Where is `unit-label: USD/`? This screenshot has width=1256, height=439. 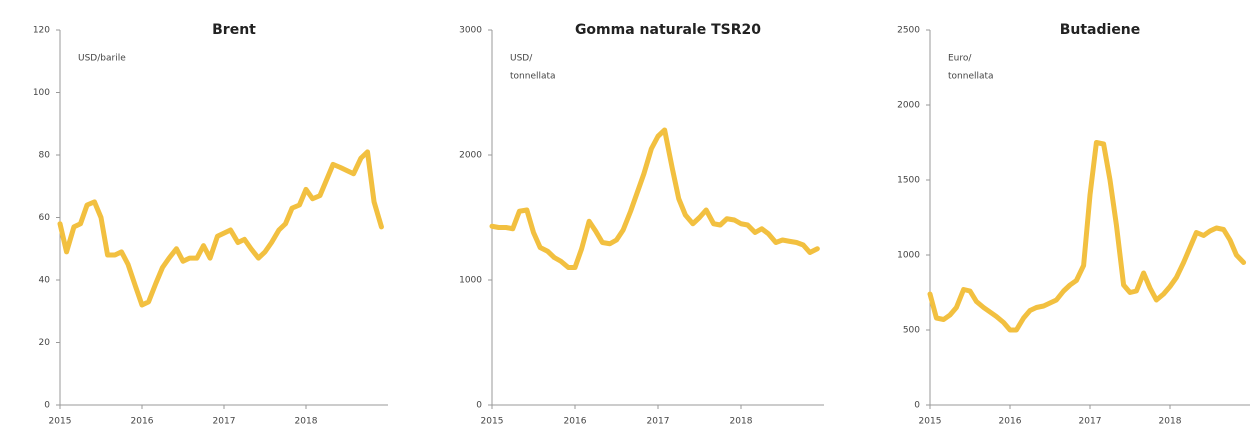 unit-label: USD/ is located at coordinates (521, 59).